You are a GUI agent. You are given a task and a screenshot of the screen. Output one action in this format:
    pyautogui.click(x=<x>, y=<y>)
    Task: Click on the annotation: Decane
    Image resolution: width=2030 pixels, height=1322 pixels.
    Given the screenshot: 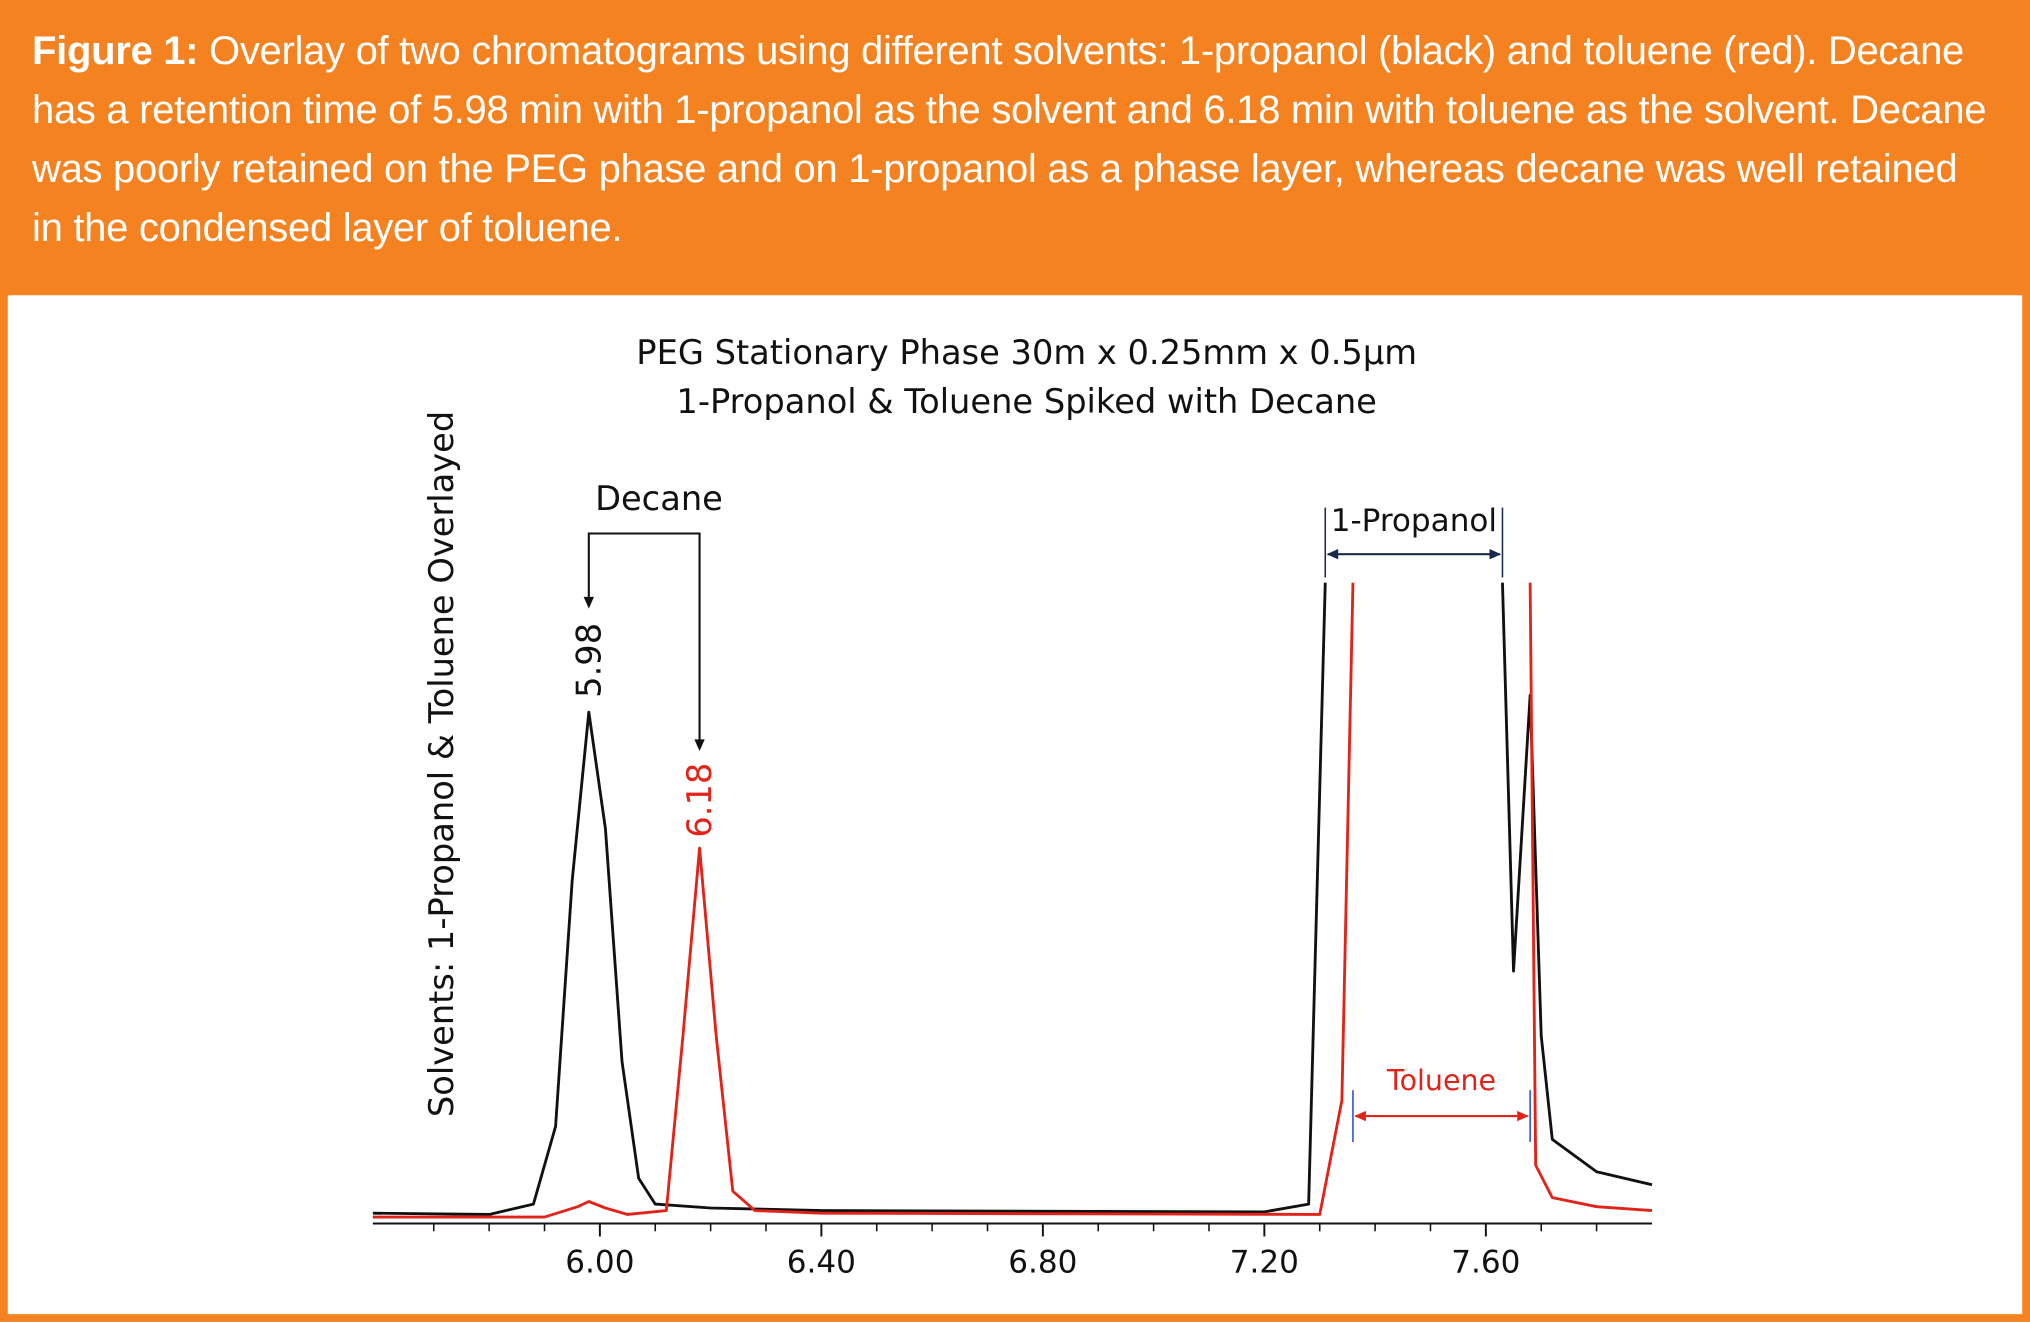 What is the action you would take?
    pyautogui.click(x=659, y=498)
    